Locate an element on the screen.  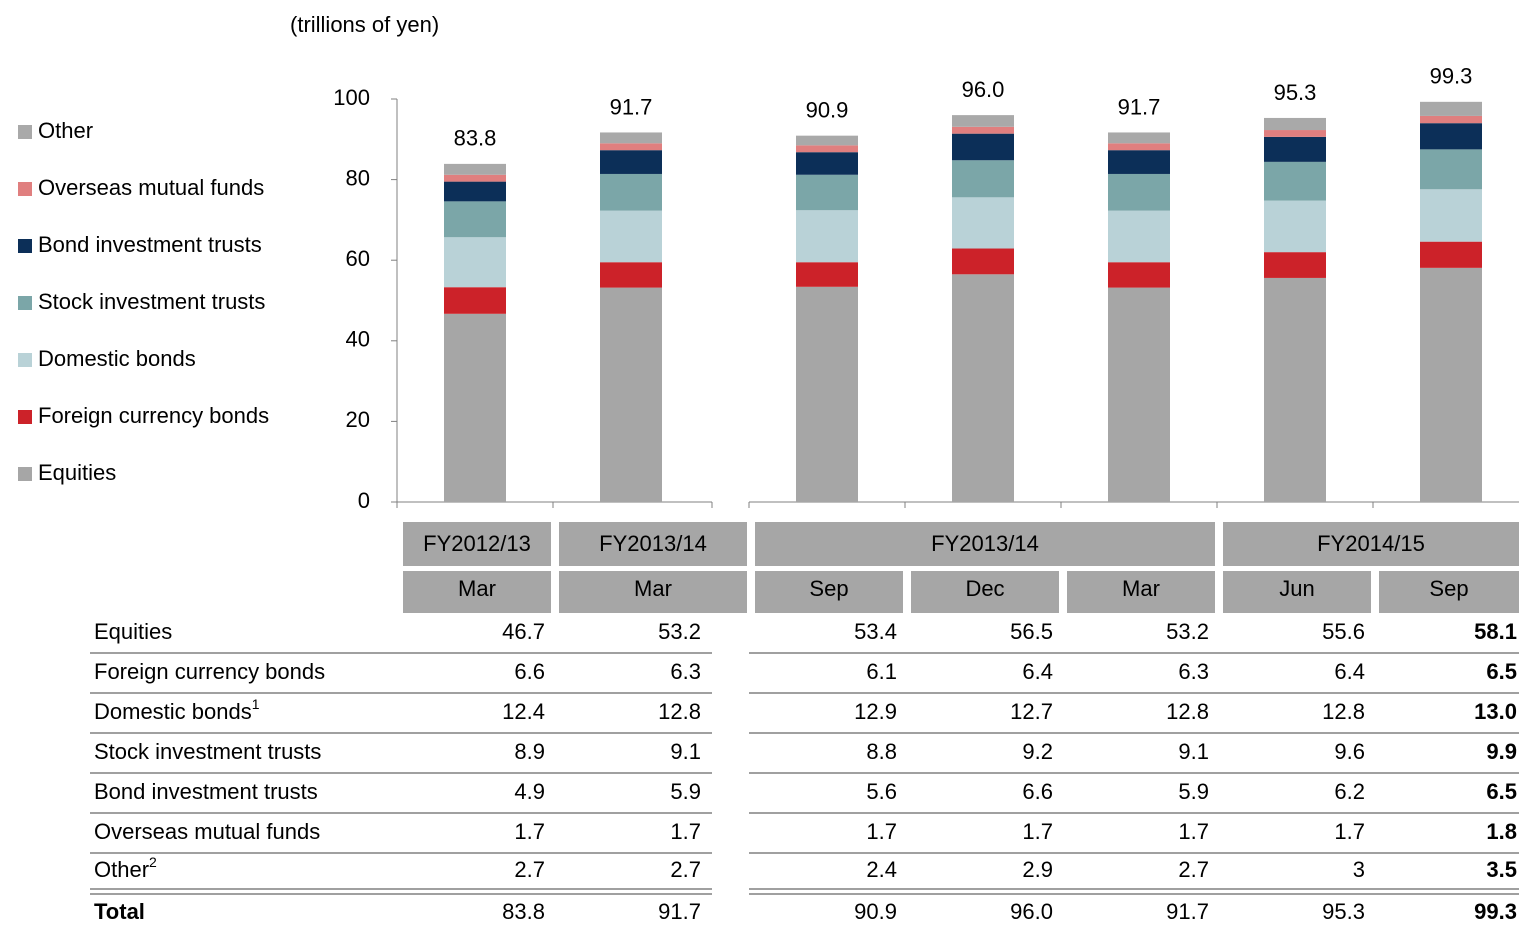
table-value: 9.6 is located at coordinates (1349, 751).